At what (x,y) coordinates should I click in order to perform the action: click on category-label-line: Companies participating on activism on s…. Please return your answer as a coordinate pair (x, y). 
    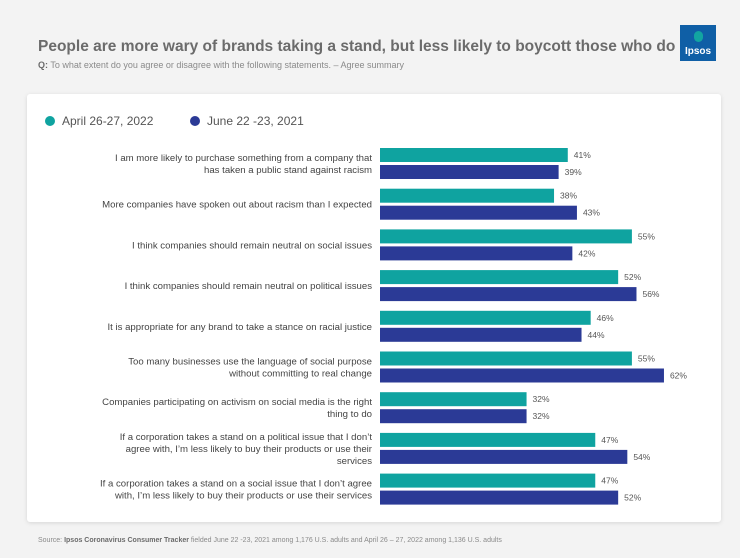
    Looking at the image, I should click on (237, 402).